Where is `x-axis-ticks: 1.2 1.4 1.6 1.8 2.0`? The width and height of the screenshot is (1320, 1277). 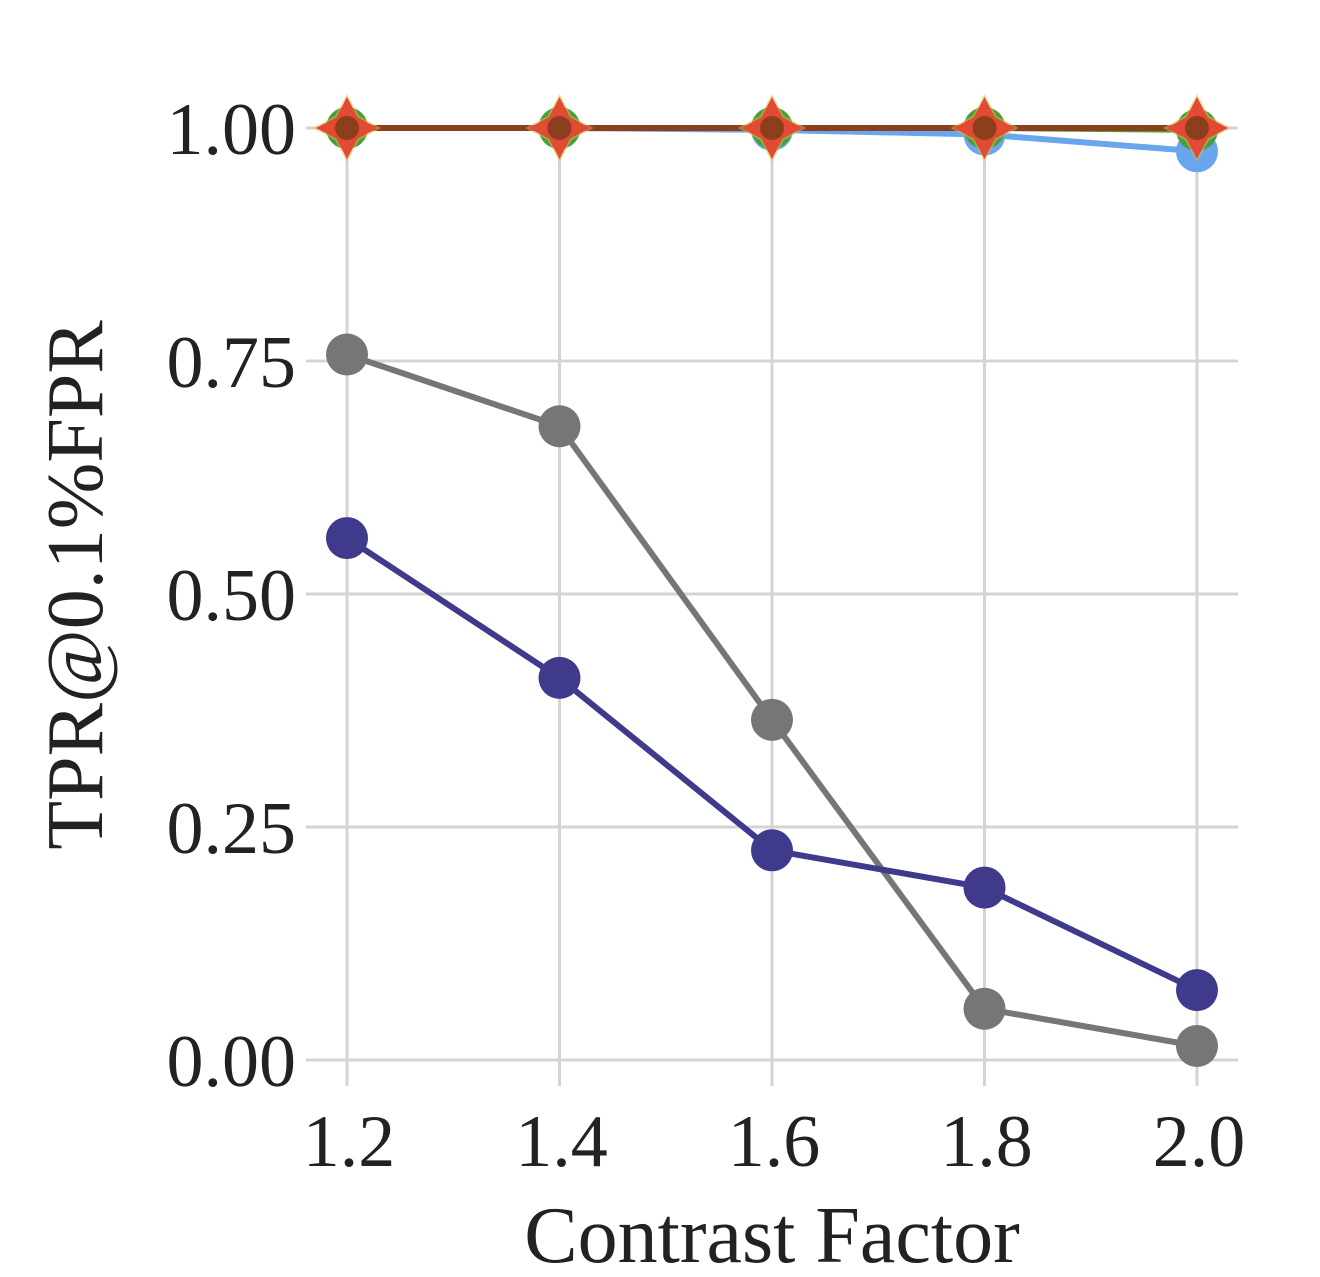
x-axis-ticks: 1.2 1.4 1.6 1.8 2.0 is located at coordinates (774, 1142).